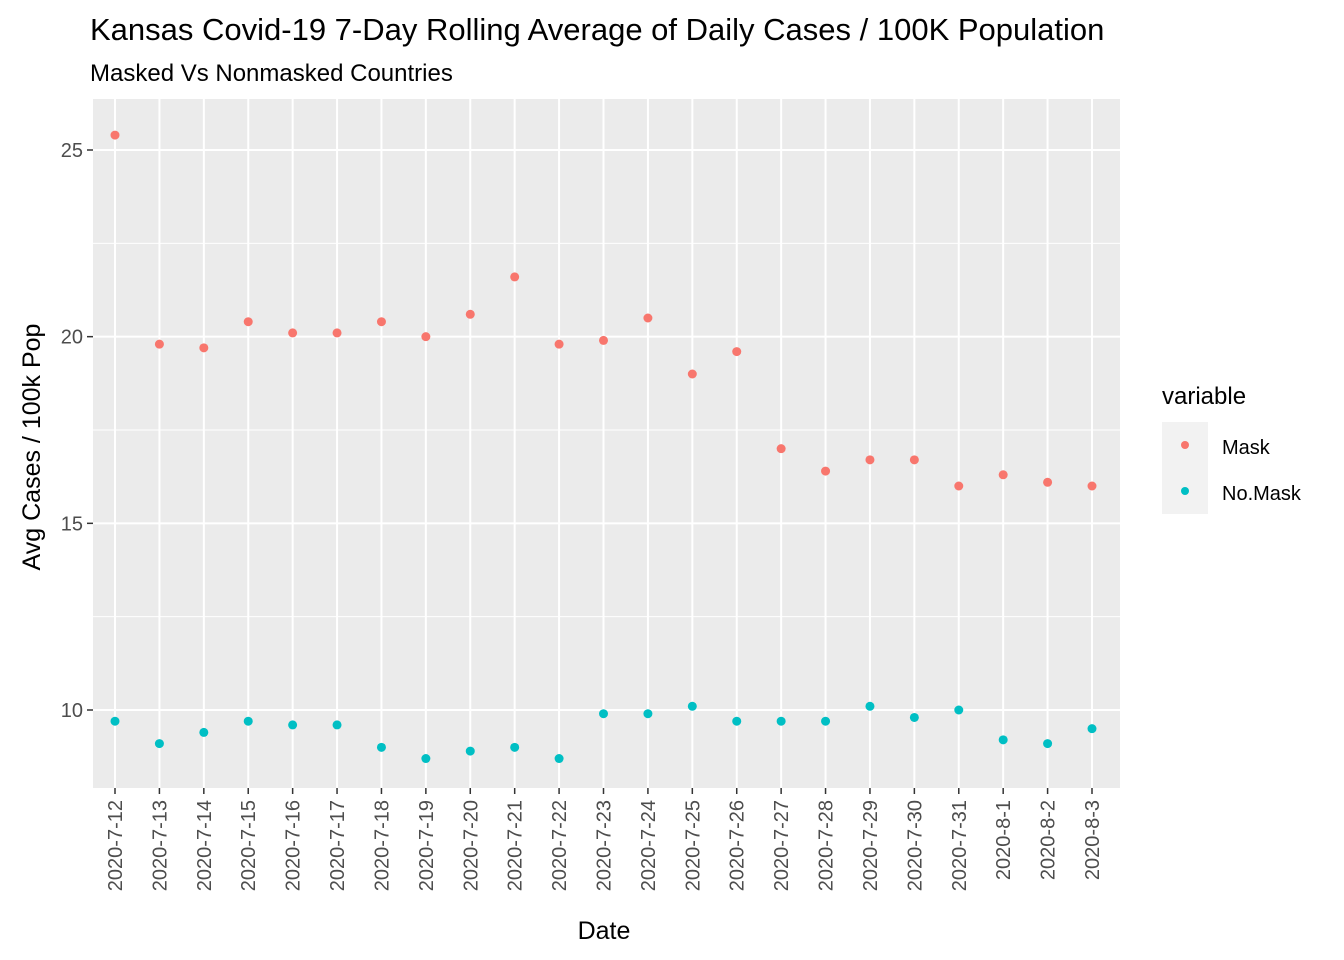  Describe the element at coordinates (827, 845) in the screenshot. I see `x-tick-label: 2020-7-28` at that location.